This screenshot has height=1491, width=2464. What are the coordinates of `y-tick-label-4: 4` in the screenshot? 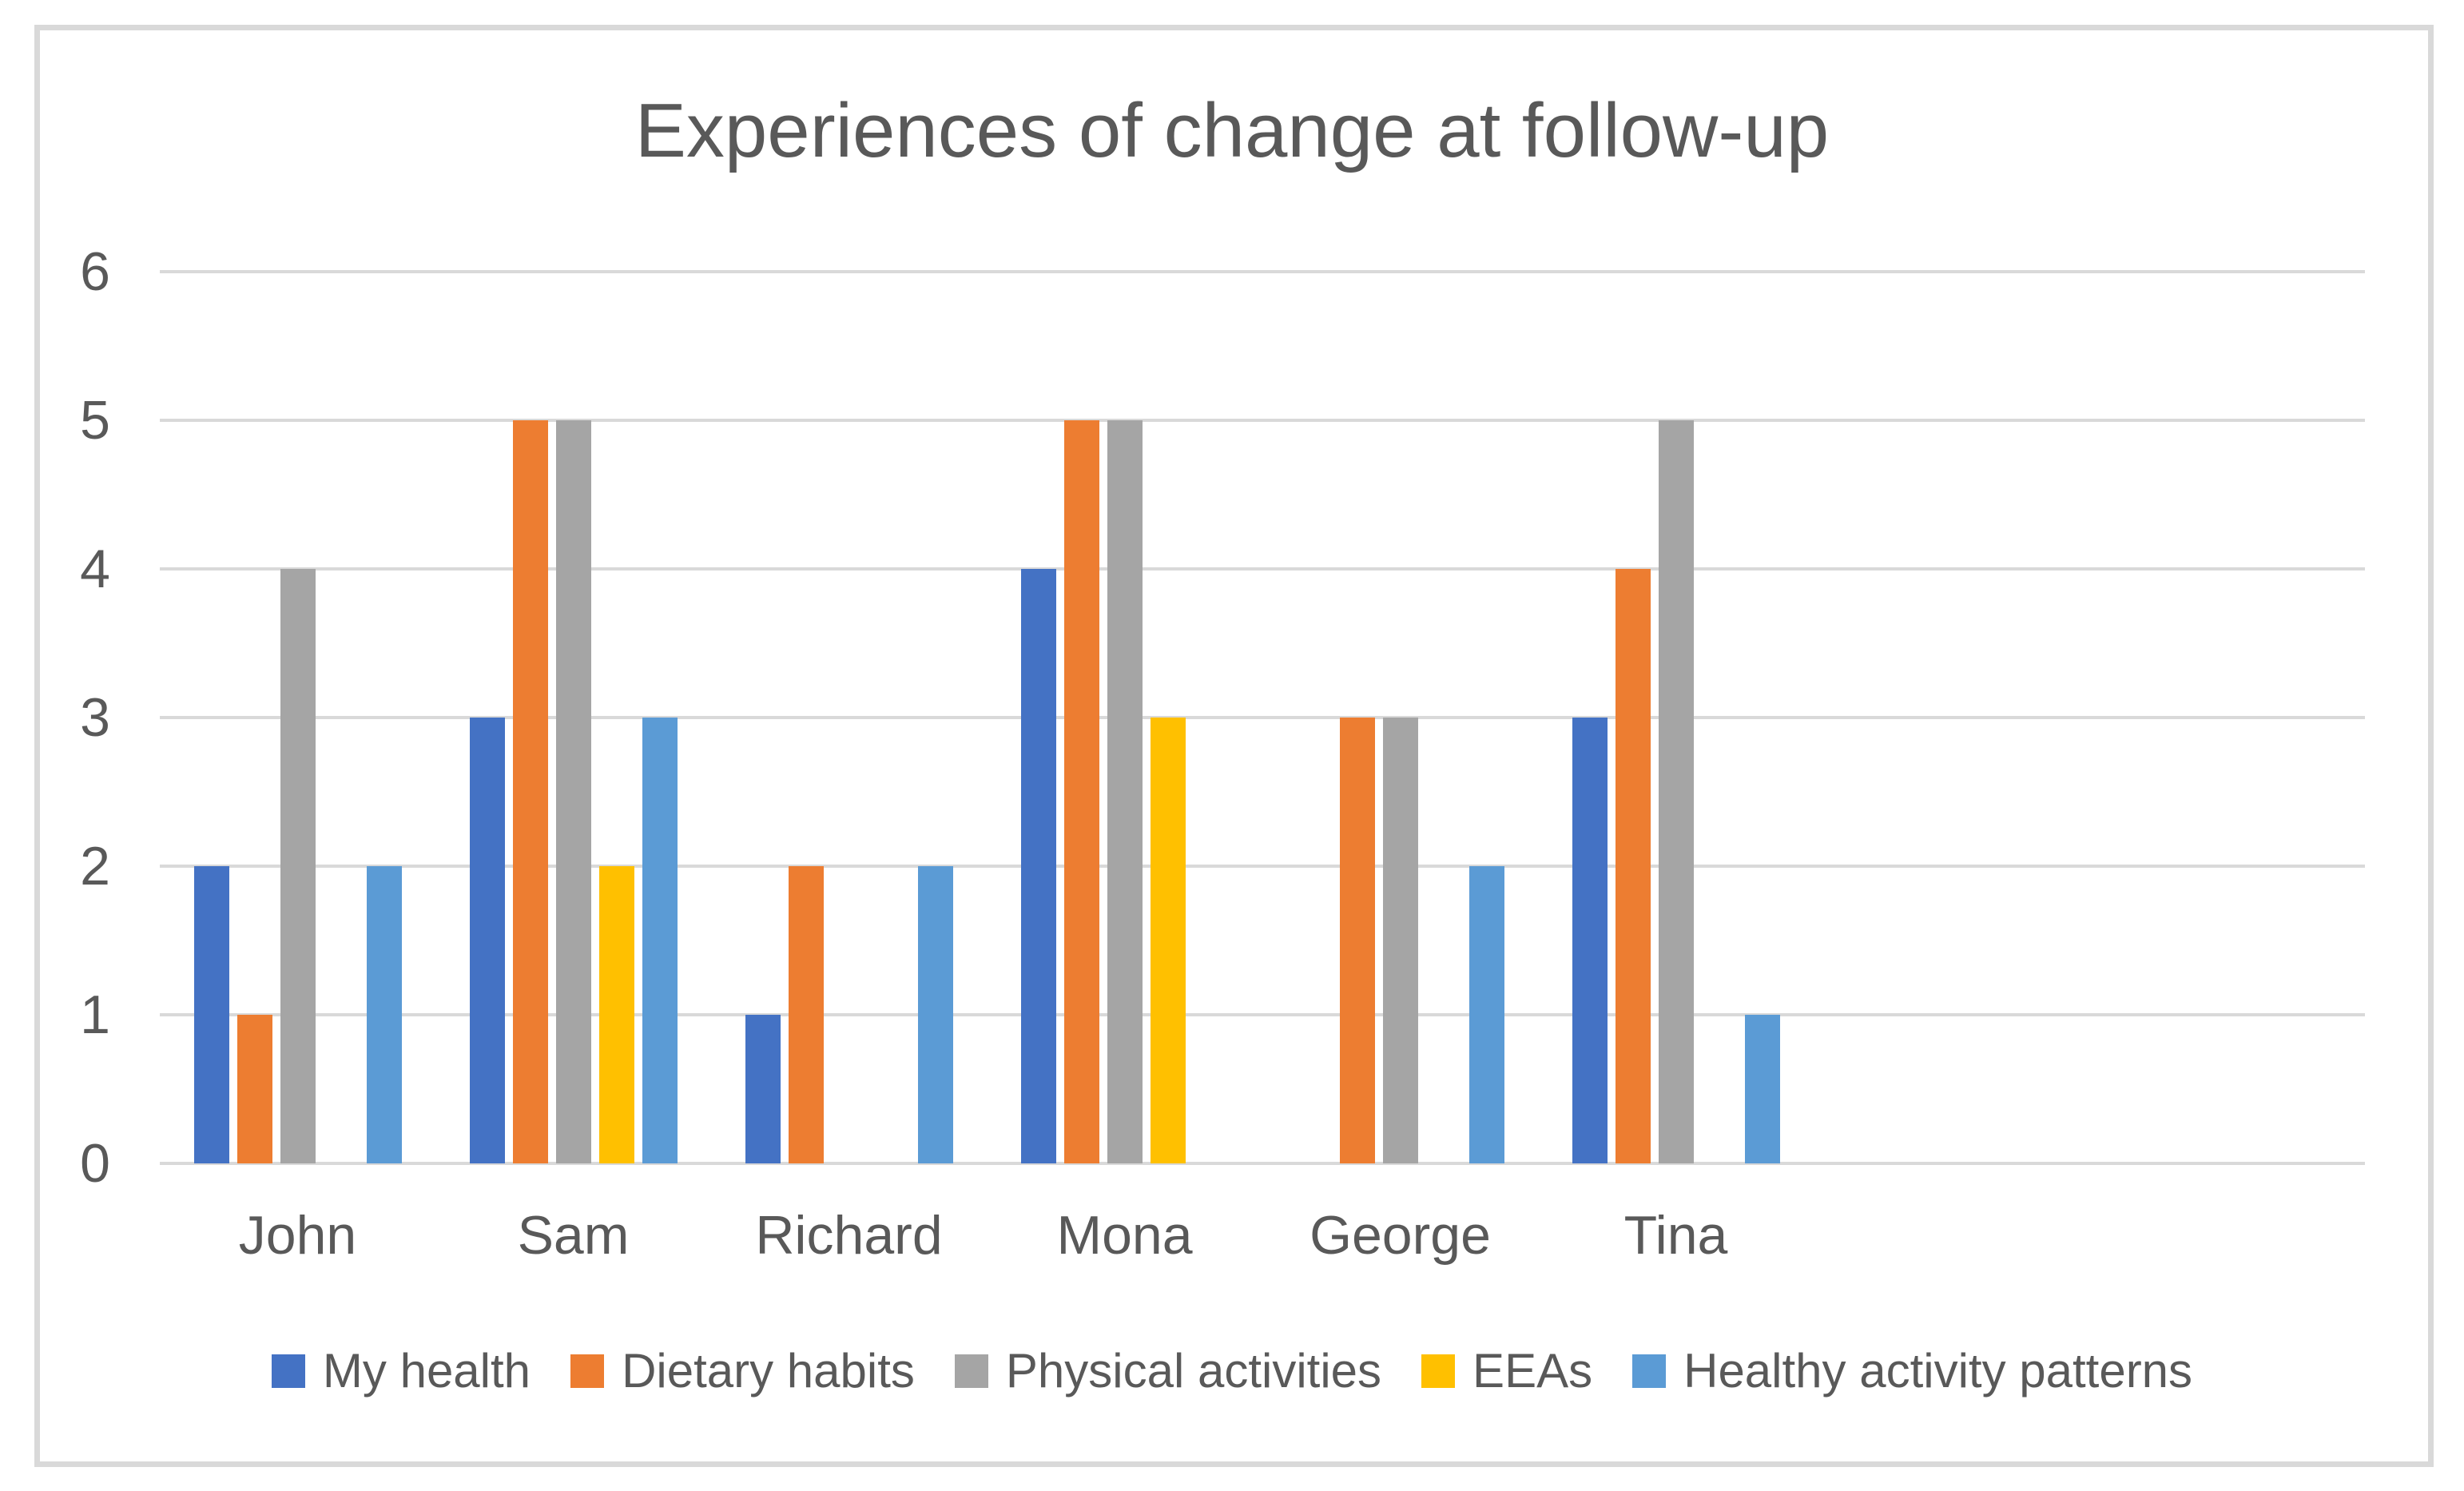 It's located at (95, 569).